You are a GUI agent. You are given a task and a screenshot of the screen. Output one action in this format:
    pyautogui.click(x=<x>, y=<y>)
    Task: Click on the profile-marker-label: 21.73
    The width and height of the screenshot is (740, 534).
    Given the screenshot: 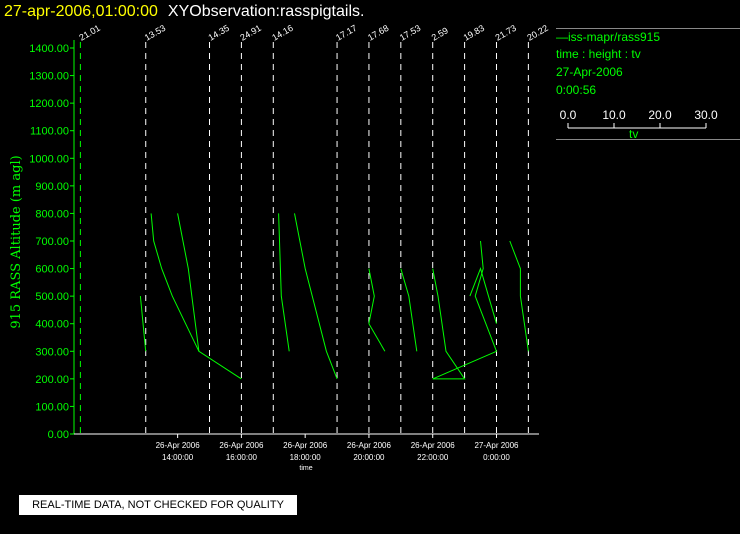 What is the action you would take?
    pyautogui.click(x=505, y=33)
    